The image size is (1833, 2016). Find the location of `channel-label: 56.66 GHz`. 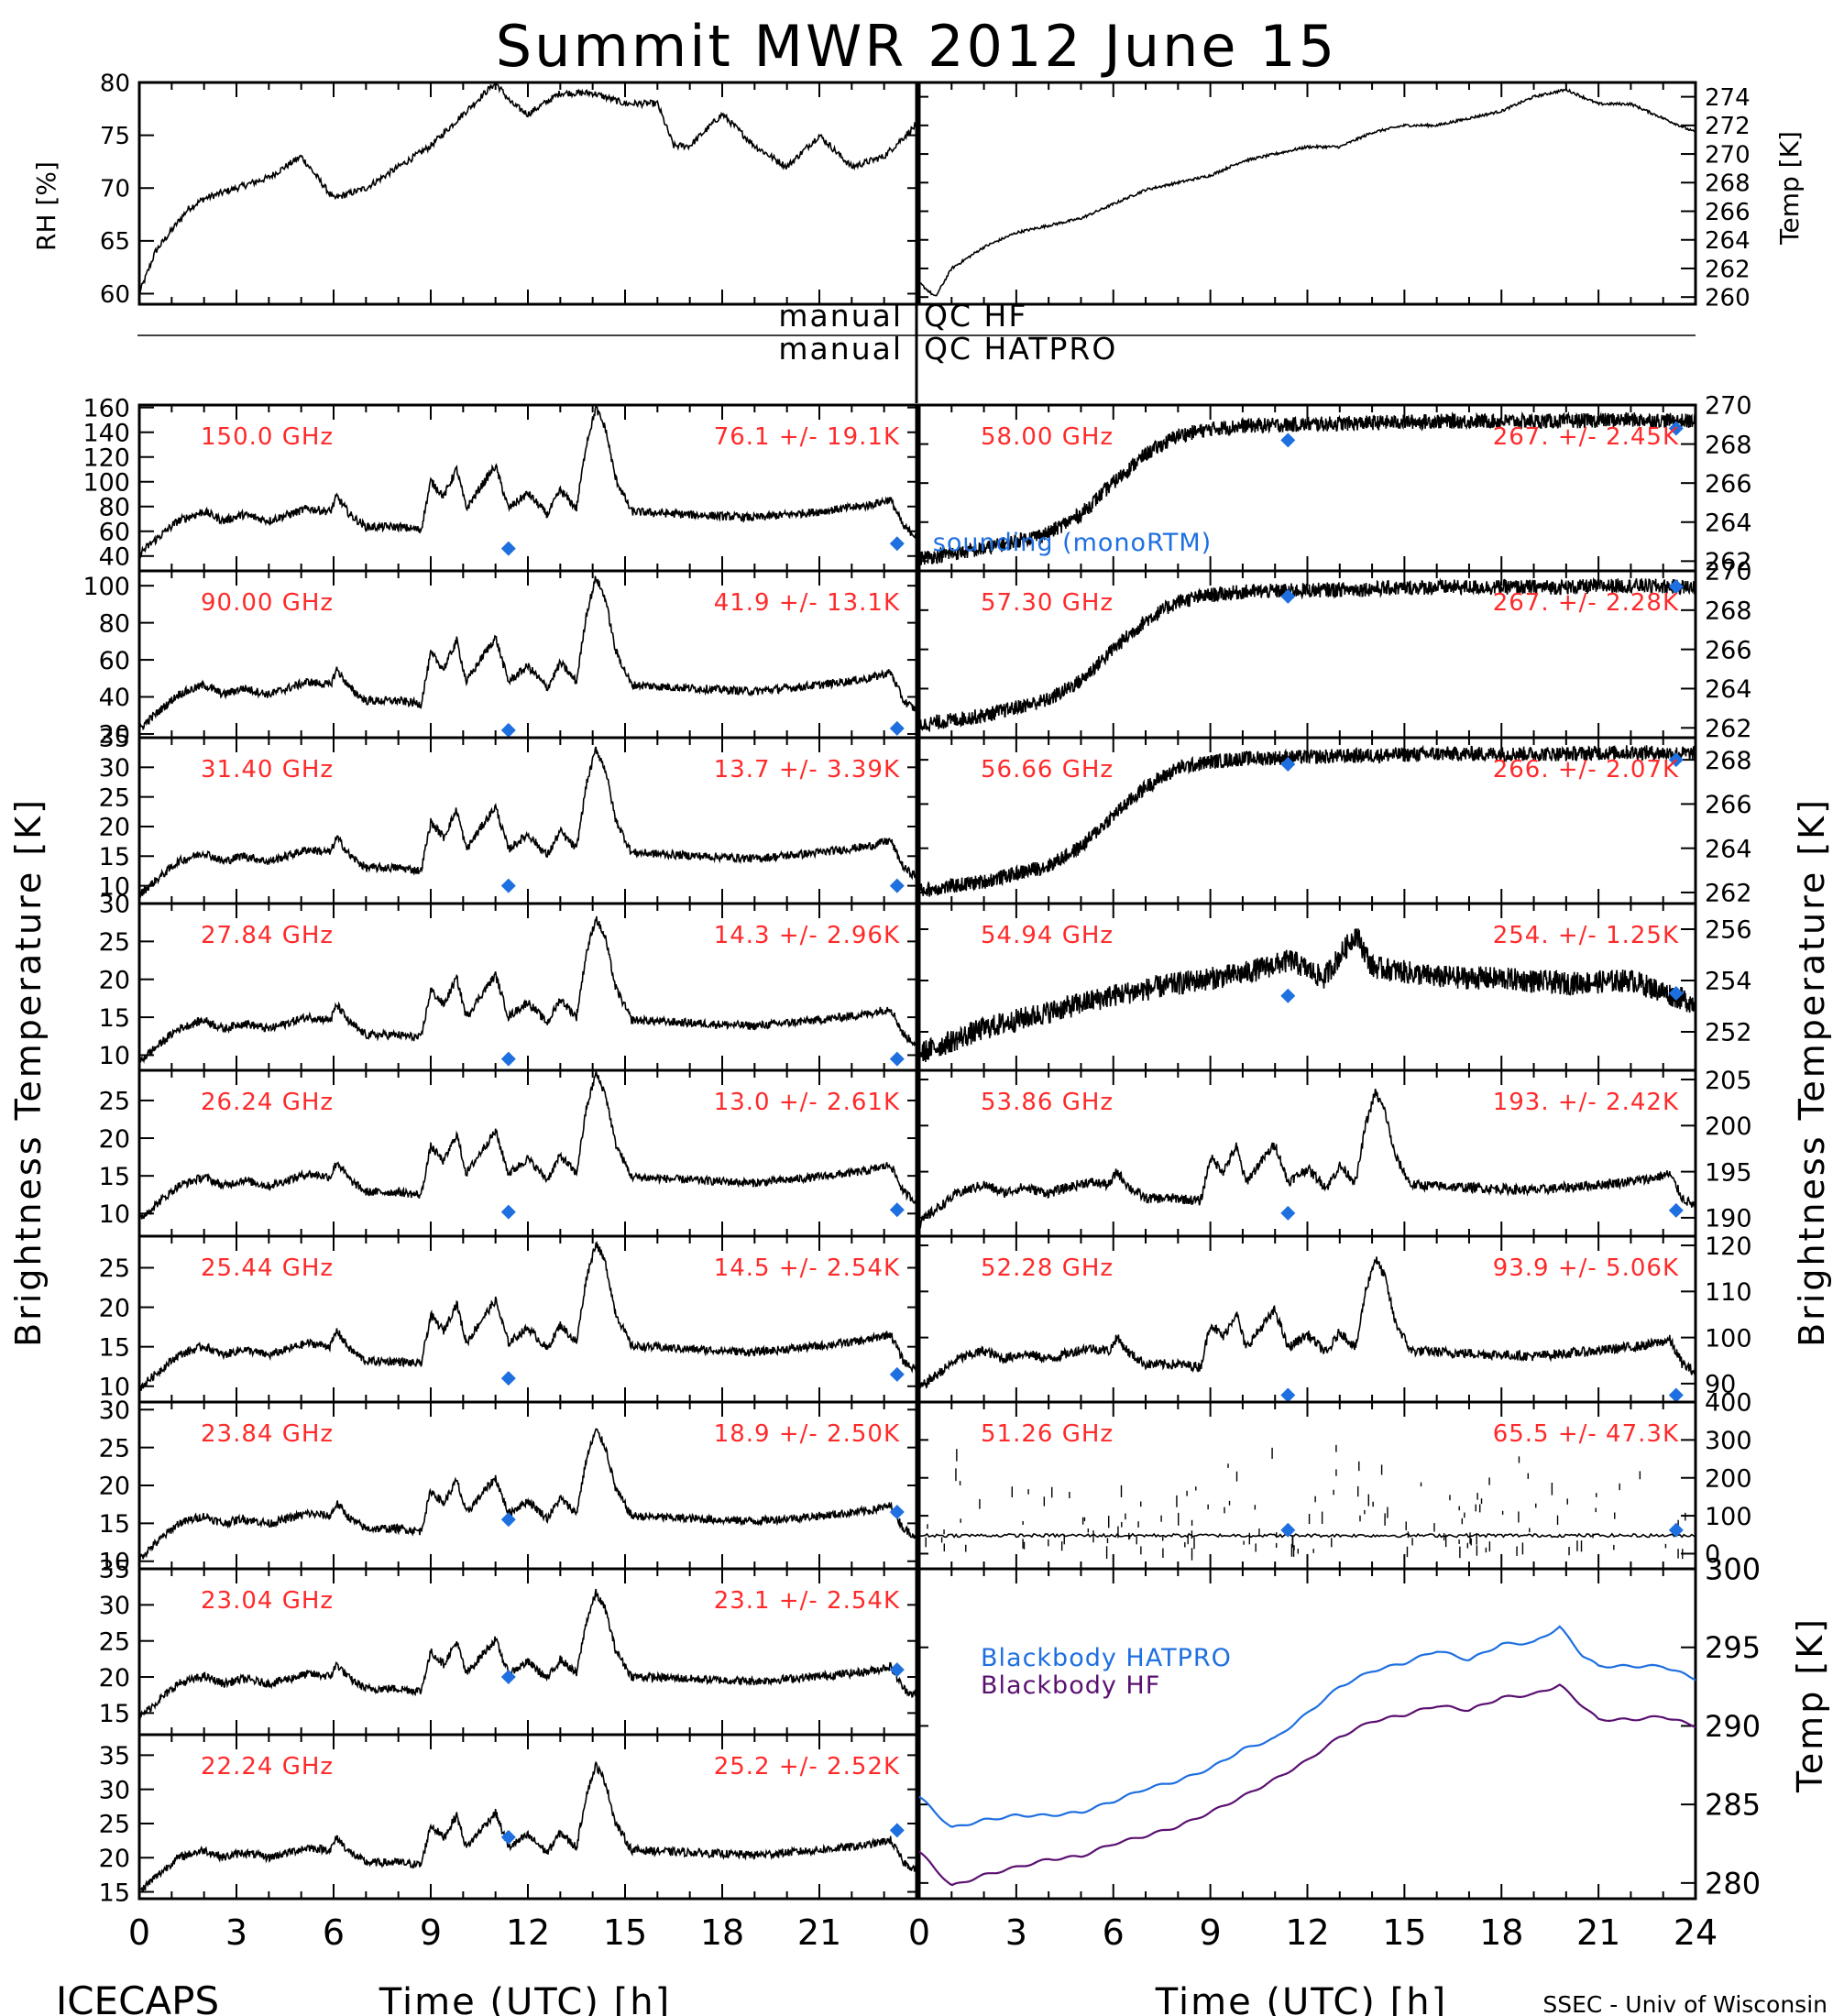

channel-label: 56.66 GHz is located at coordinates (1047, 769).